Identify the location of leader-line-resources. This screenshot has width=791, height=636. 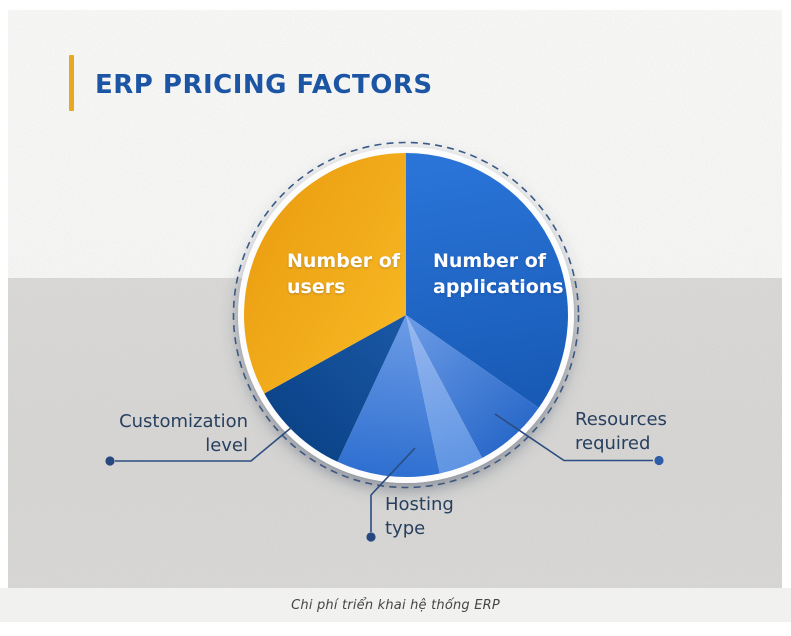
(573, 437).